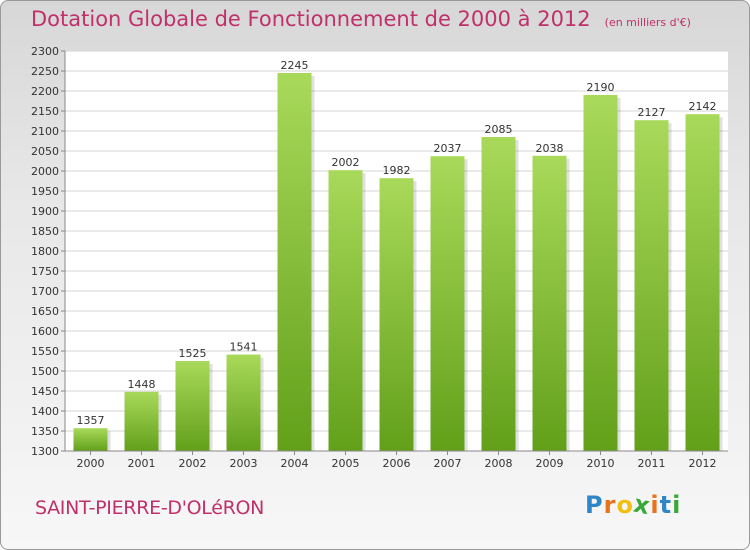 The image size is (750, 550). What do you see at coordinates (45, 111) in the screenshot?
I see `y-tick-label: 2150` at bounding box center [45, 111].